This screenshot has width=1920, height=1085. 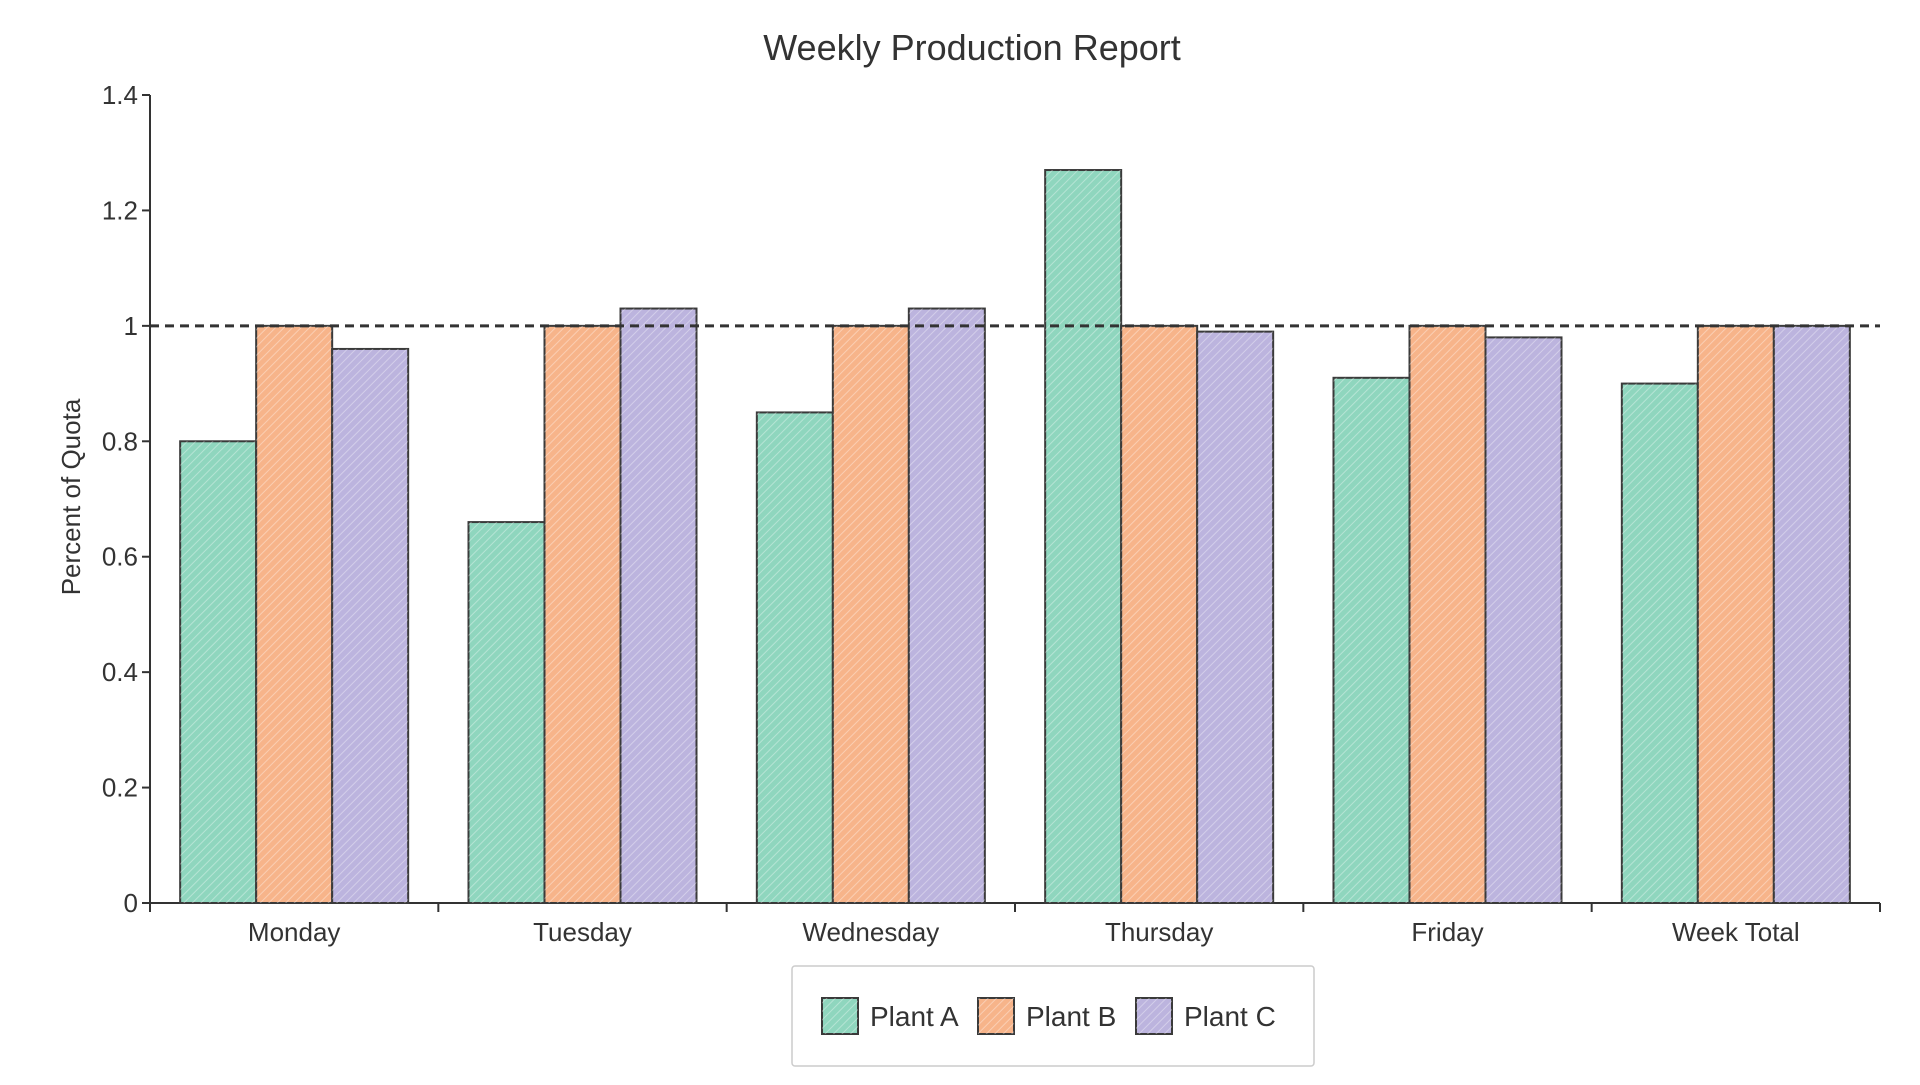 What do you see at coordinates (1230, 1016) in the screenshot?
I see `legend-label-plant-c: Plant C` at bounding box center [1230, 1016].